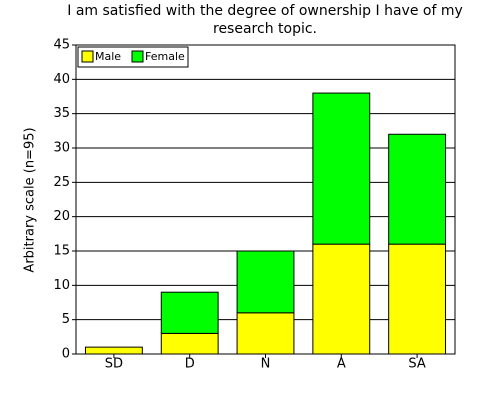 Image resolution: width=500 pixels, height=400 pixels. Describe the element at coordinates (266, 364) in the screenshot. I see `x-tick-label: N` at that location.